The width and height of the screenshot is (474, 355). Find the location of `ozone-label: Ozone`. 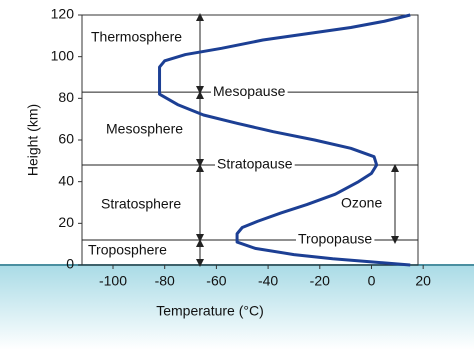

ozone-label: Ozone is located at coordinates (361, 203).